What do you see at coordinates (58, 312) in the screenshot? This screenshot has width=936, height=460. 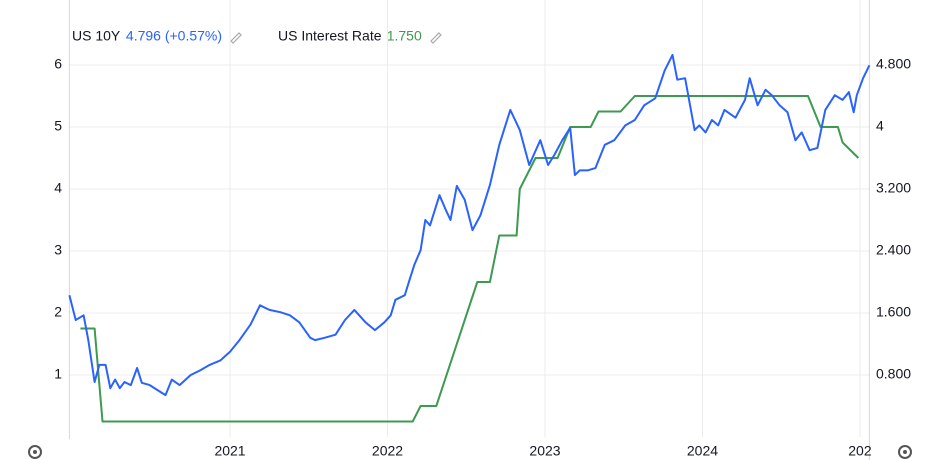 I see `y-tick-label: 2` at bounding box center [58, 312].